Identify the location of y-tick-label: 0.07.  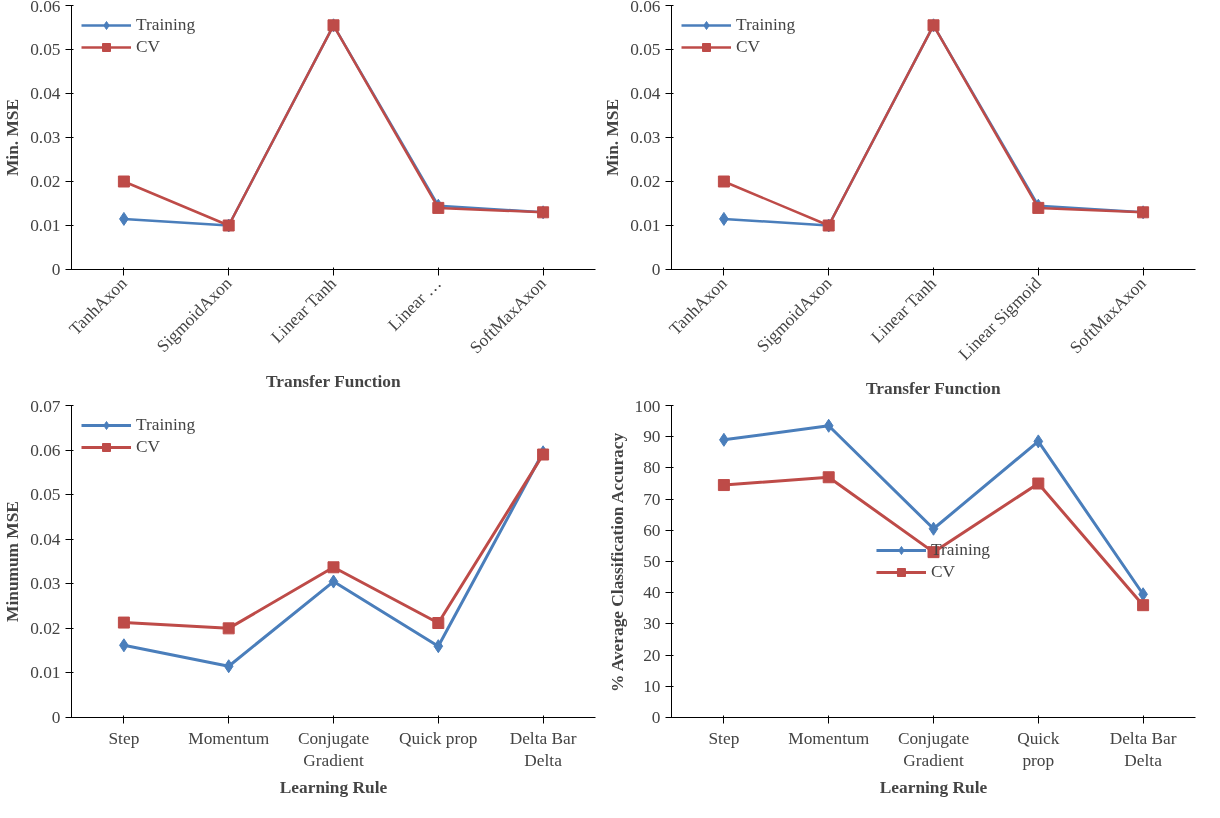
(45, 406).